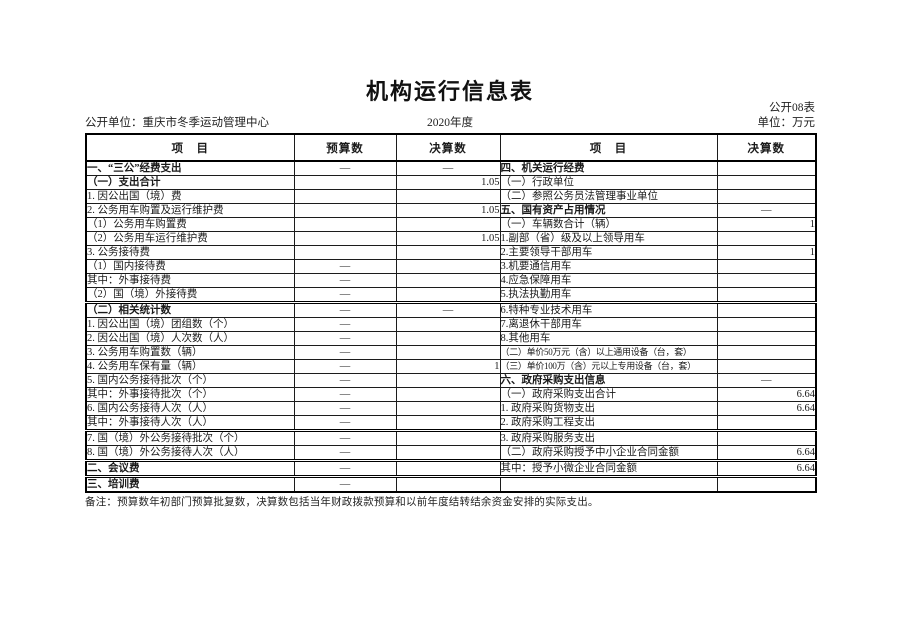 This screenshot has width=900, height=637. Describe the element at coordinates (608, 366) in the screenshot. I see `item-label-cell: （三）单价100万（含）元以上专用设备（台，套）` at that location.